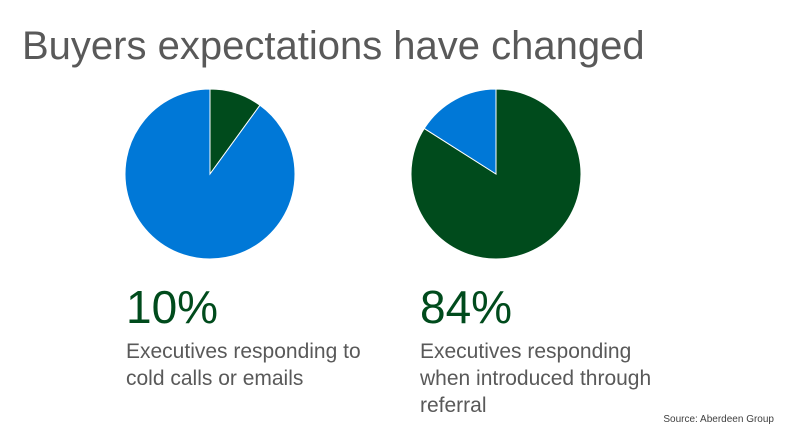  I want to click on headline-percent-referral: 84%, so click(466, 307).